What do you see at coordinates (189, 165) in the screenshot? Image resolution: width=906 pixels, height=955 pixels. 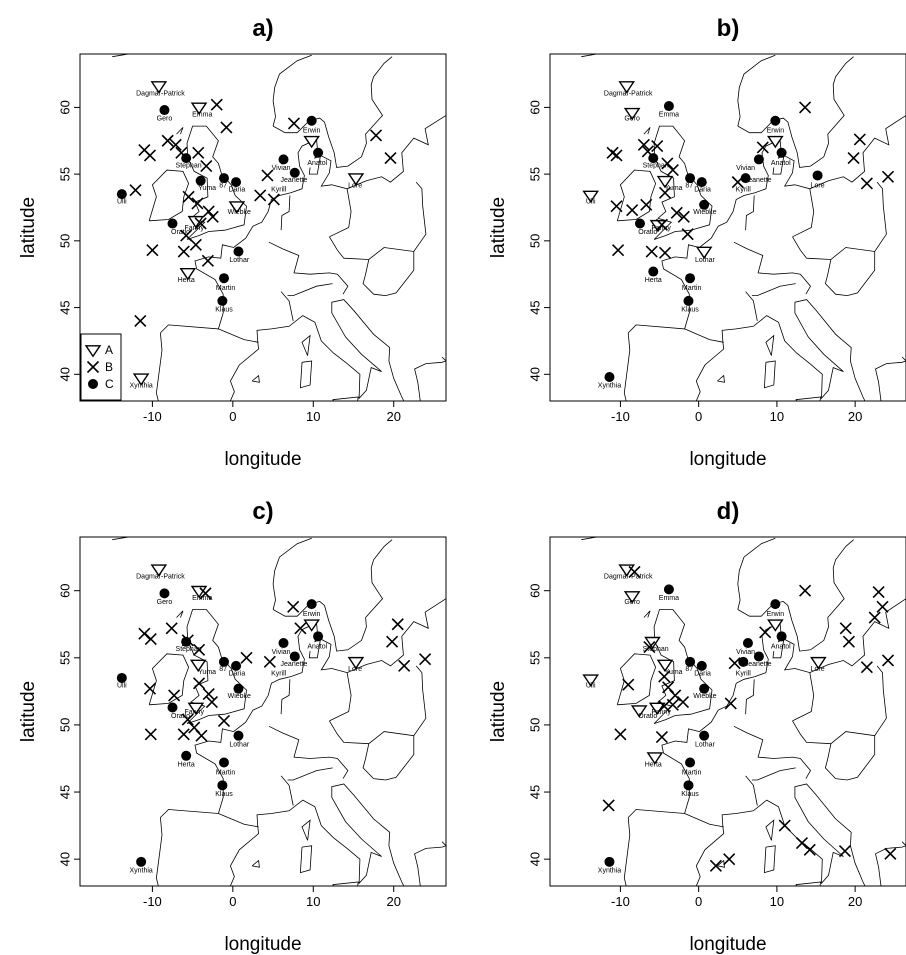 I see `site-label: Stephan` at bounding box center [189, 165].